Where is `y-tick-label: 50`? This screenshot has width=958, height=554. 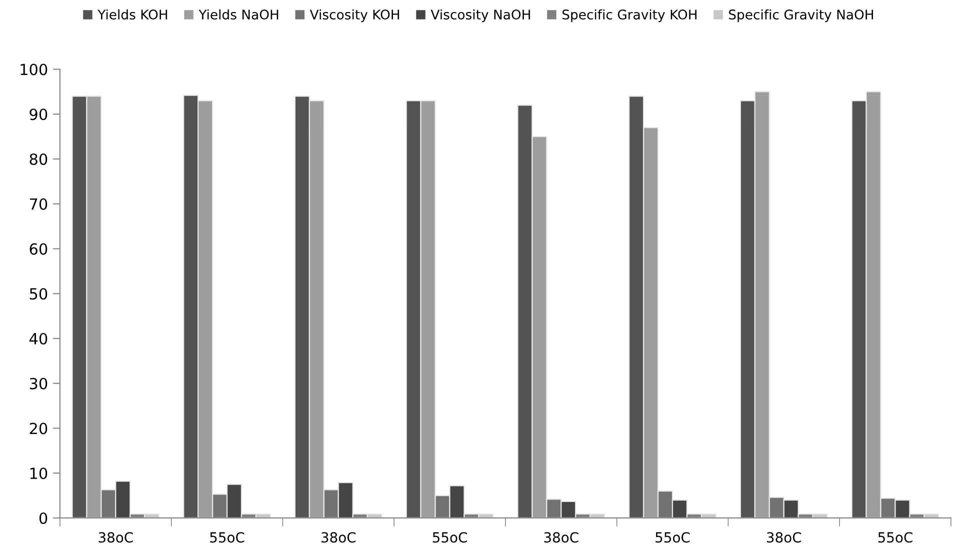 y-tick-label: 50 is located at coordinates (39, 294).